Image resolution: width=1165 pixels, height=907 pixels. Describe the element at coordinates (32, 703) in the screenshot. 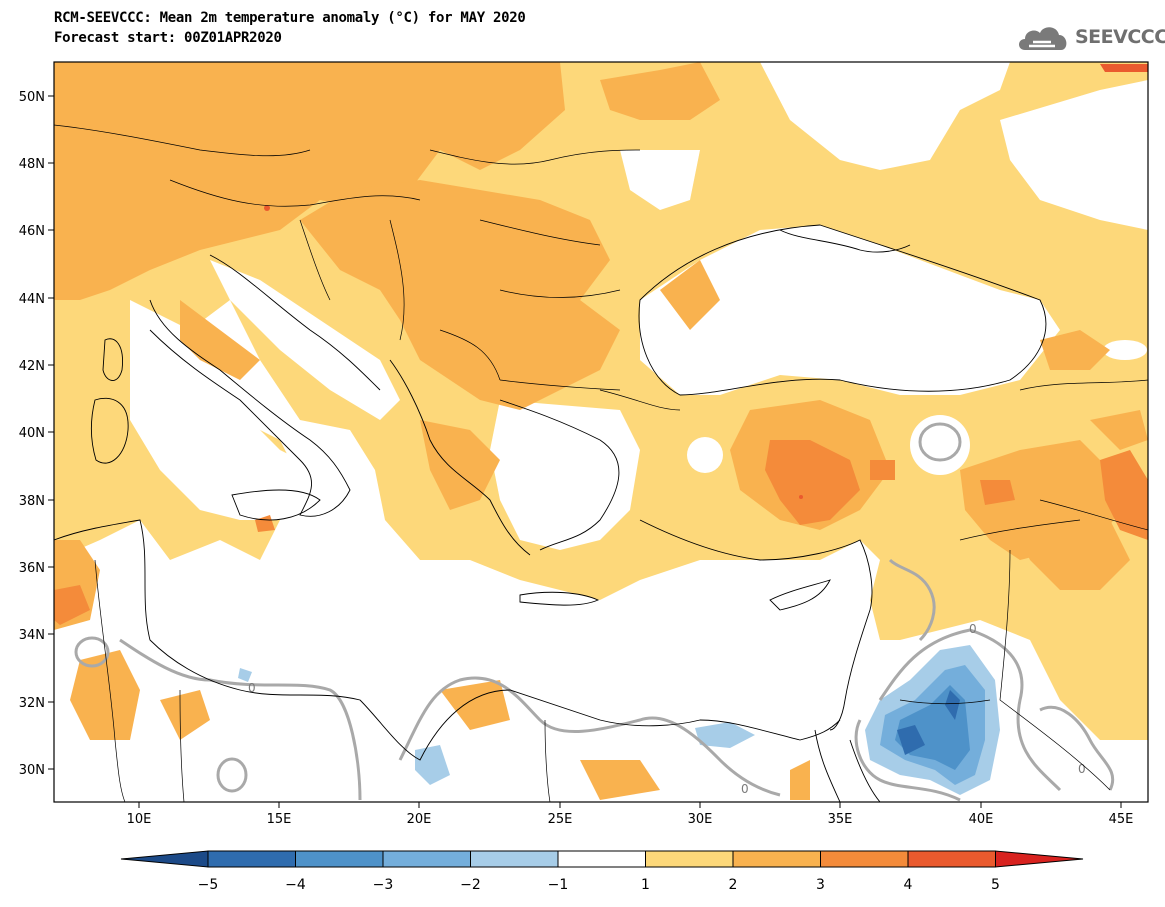

I see `lat-label: 32N` at that location.